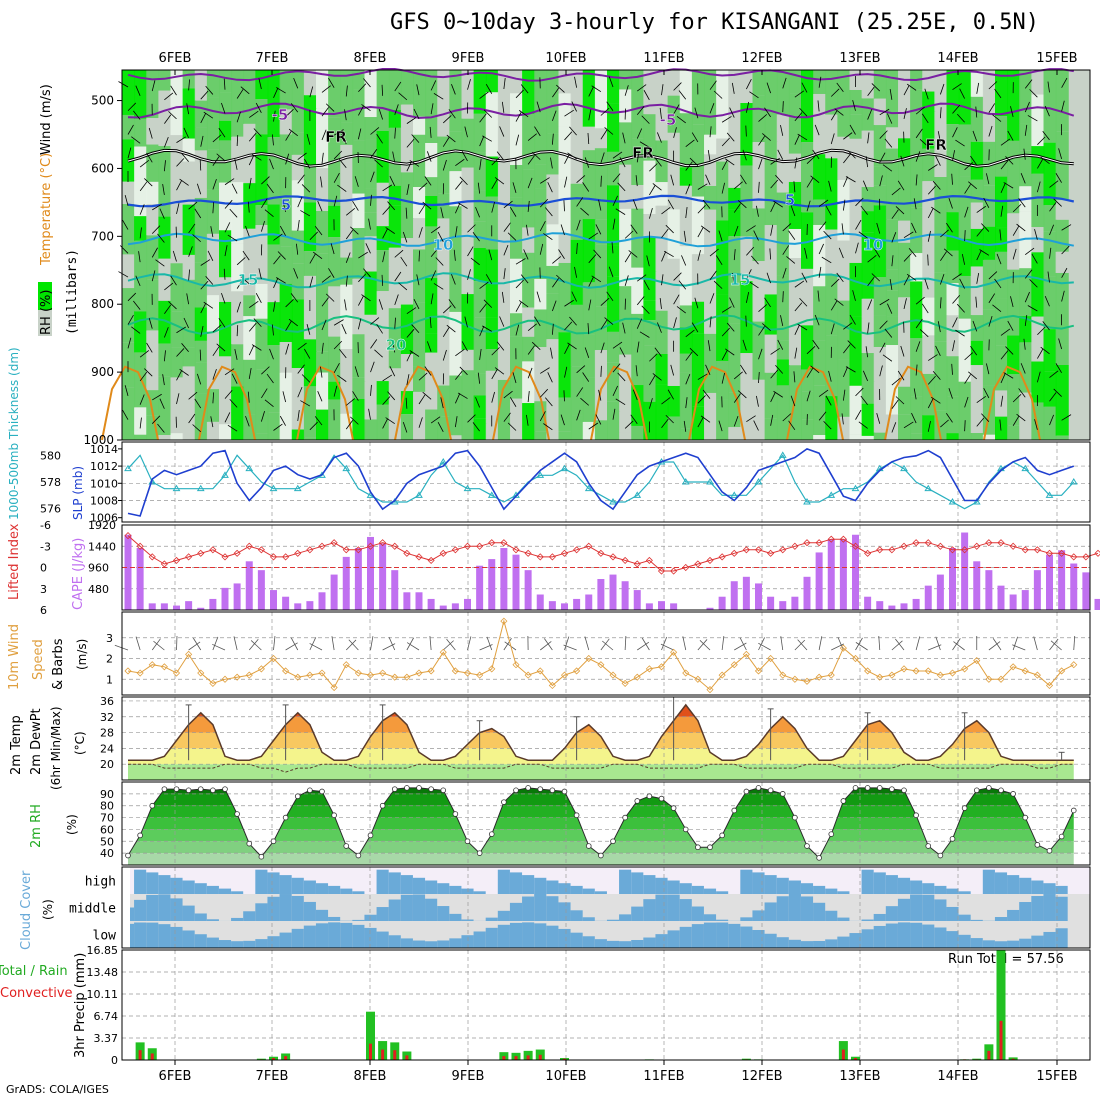 The width and height of the screenshot is (1100, 1100). What do you see at coordinates (82, 654) in the screenshot?
I see `wind10-units-label: (m/s)` at bounding box center [82, 654].